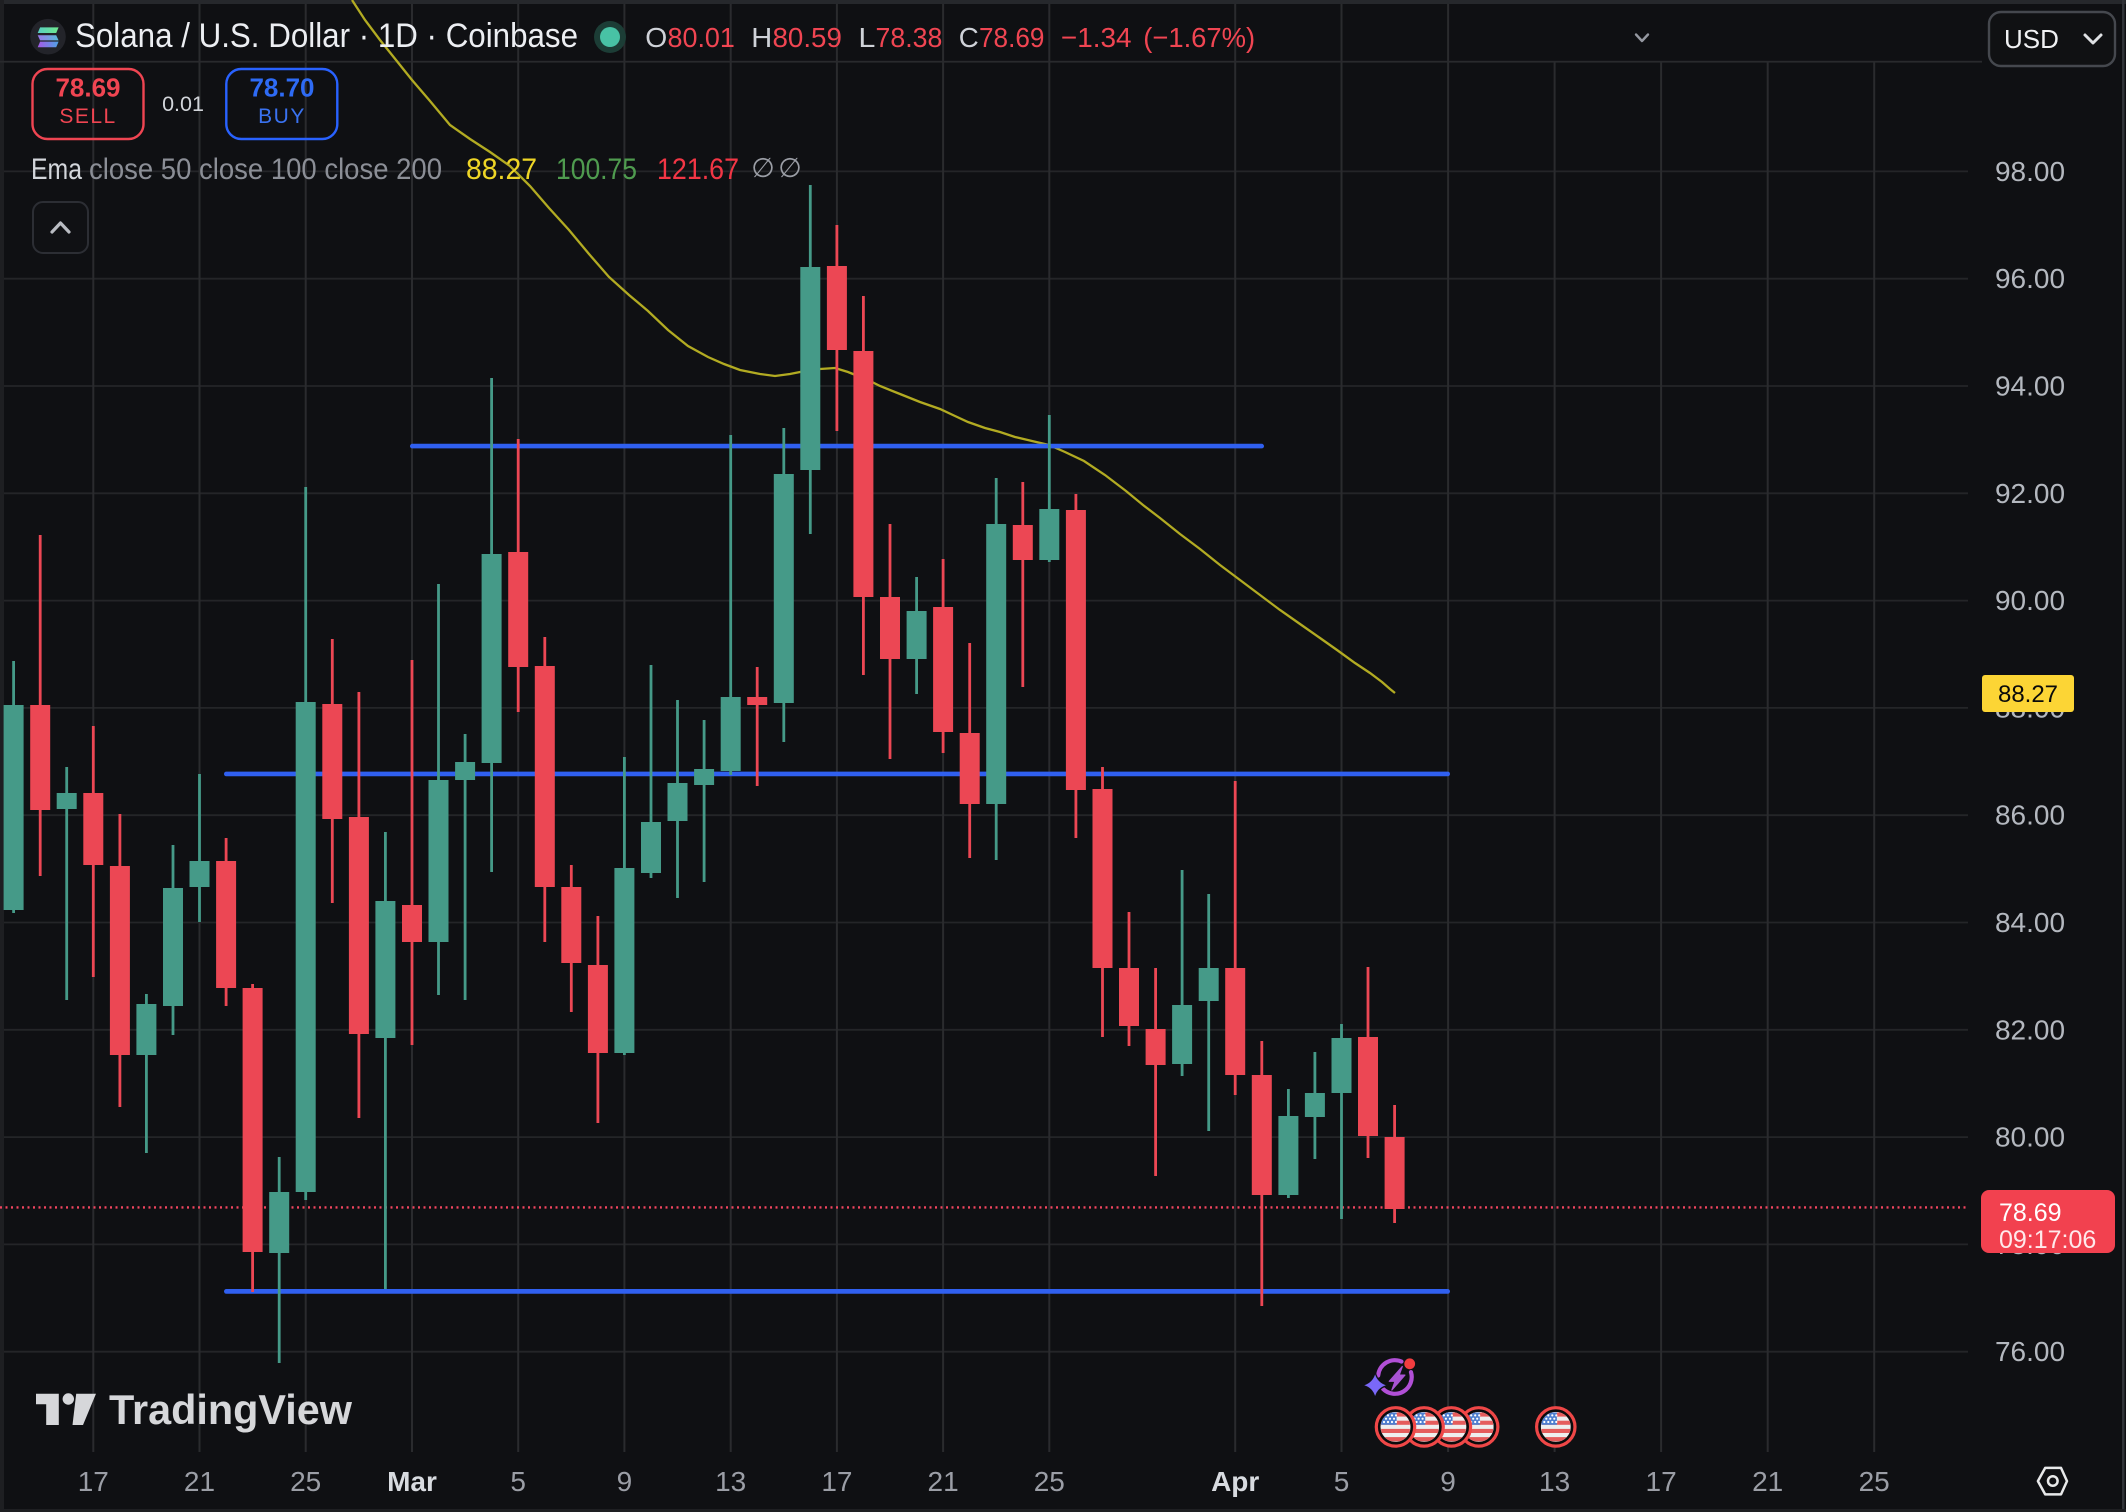  What do you see at coordinates (2030, 1029) in the screenshot?
I see `svg-text: 82.00` at bounding box center [2030, 1029].